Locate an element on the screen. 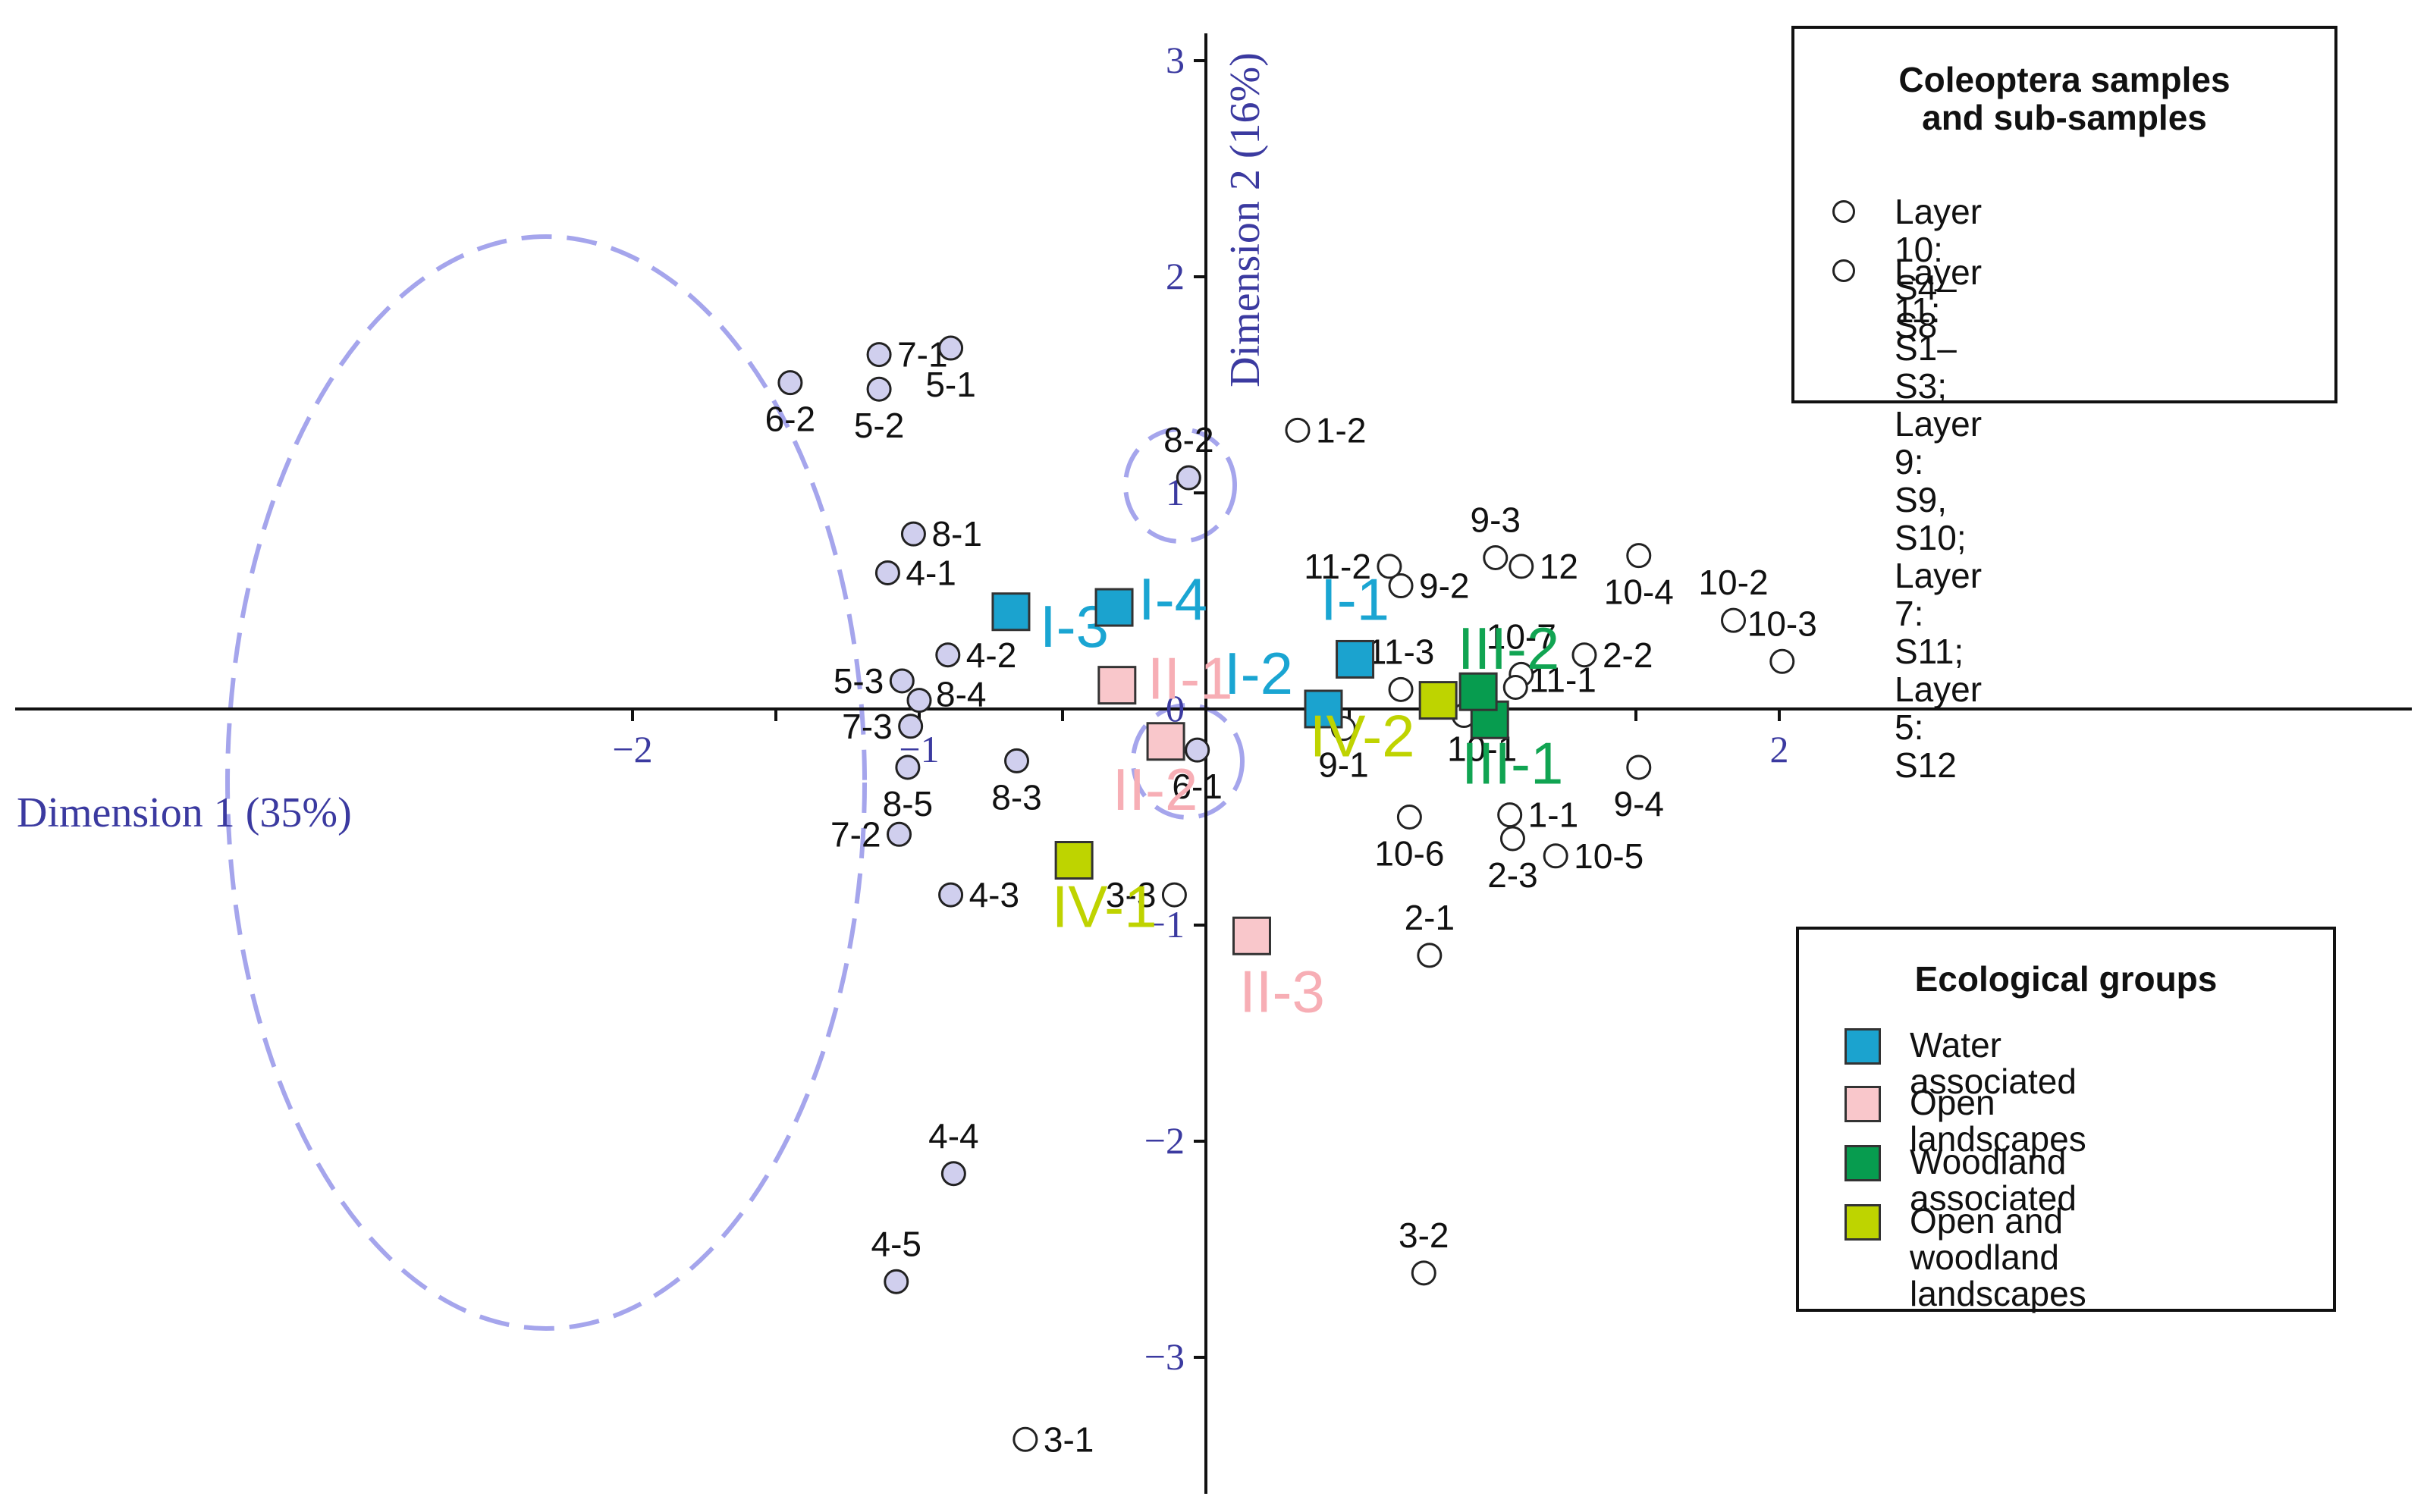 This screenshot has height=1512, width=2430. y-tick-label: −1 is located at coordinates (1164, 924).